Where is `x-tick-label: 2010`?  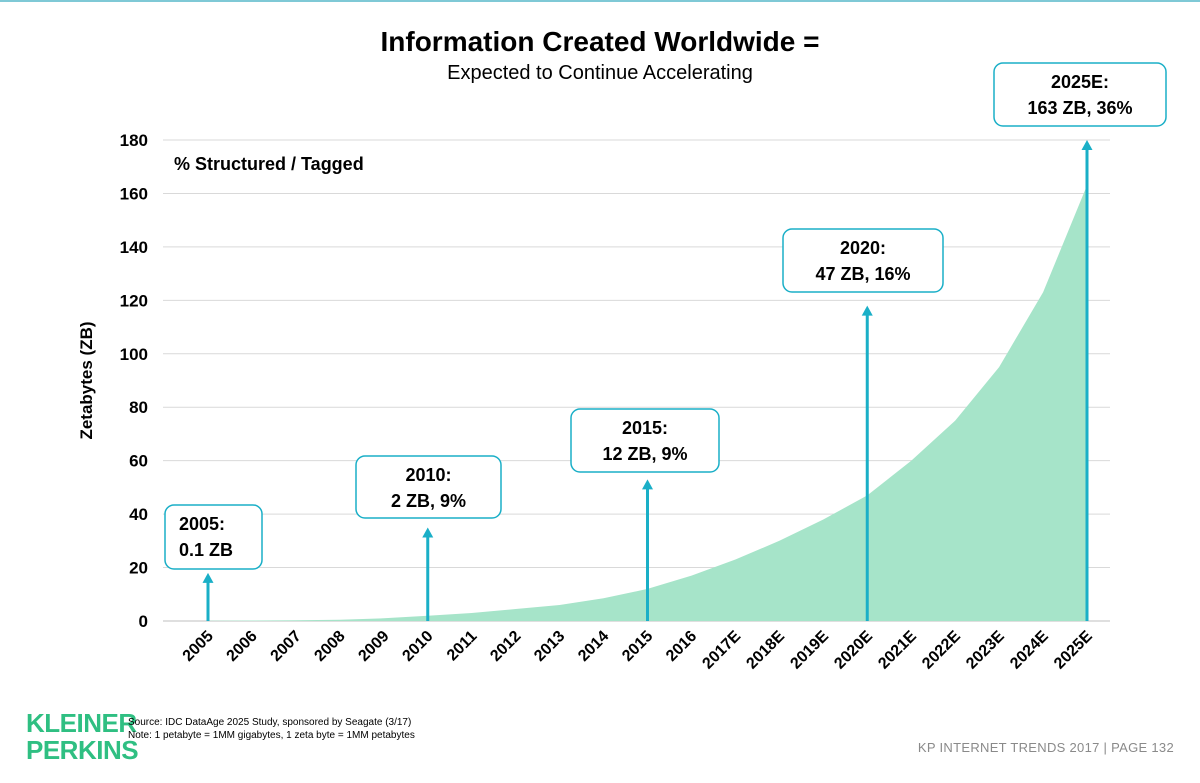
x-tick-label: 2010 is located at coordinates (417, 646).